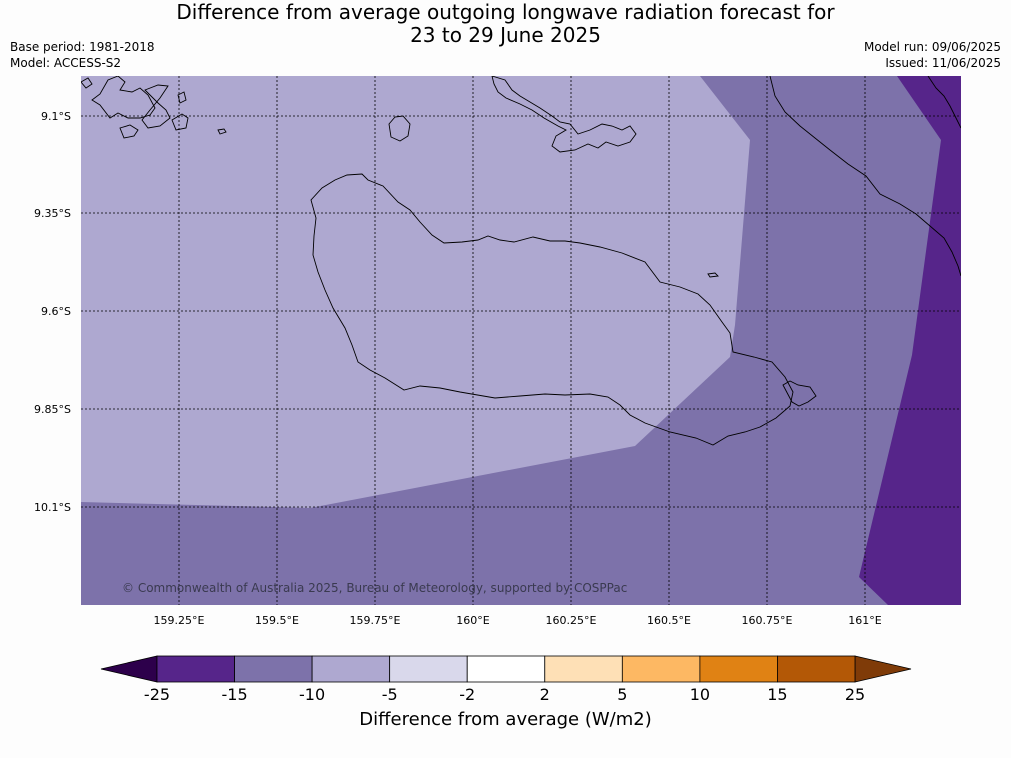 The image size is (1011, 758). What do you see at coordinates (52, 507) in the screenshot?
I see `lat-label: 10.1°S` at bounding box center [52, 507].